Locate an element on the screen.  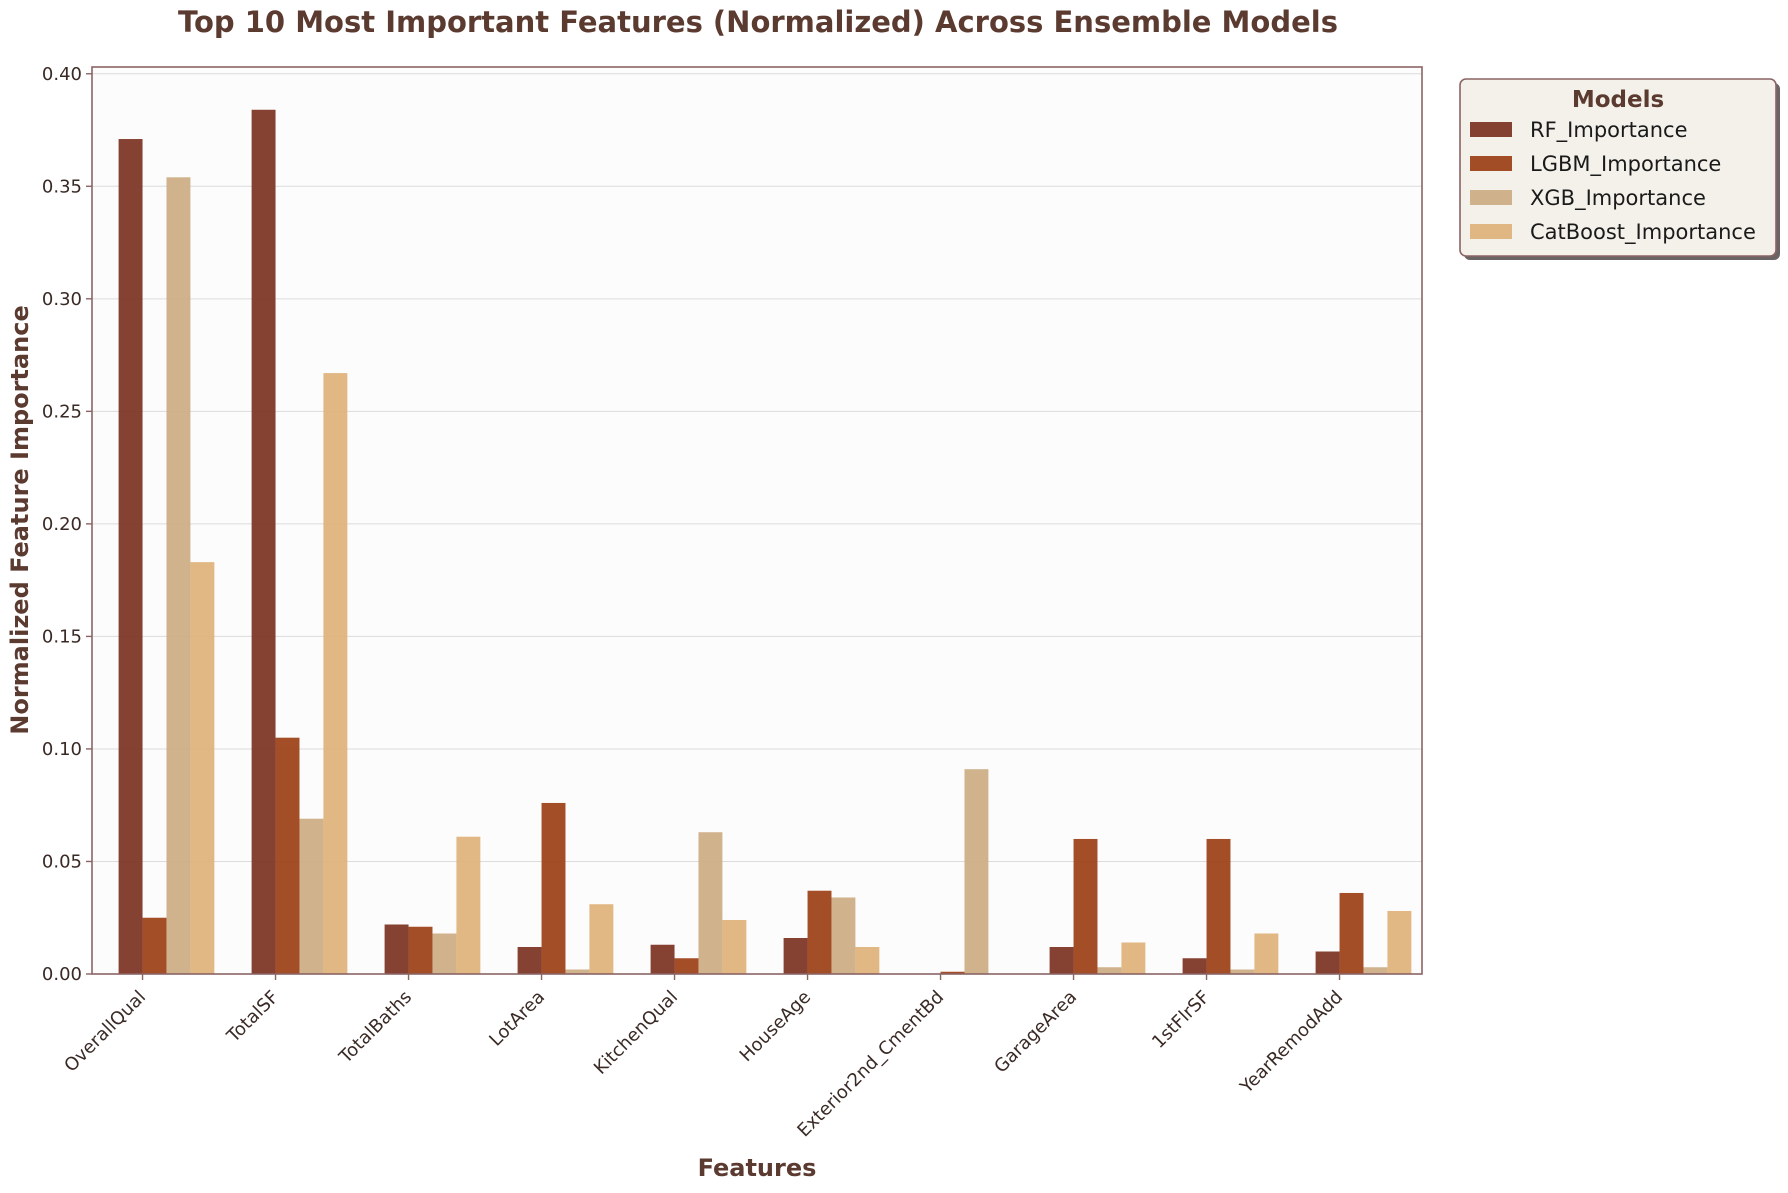
x-tick-label: HouseAge is located at coordinates (775, 1026).